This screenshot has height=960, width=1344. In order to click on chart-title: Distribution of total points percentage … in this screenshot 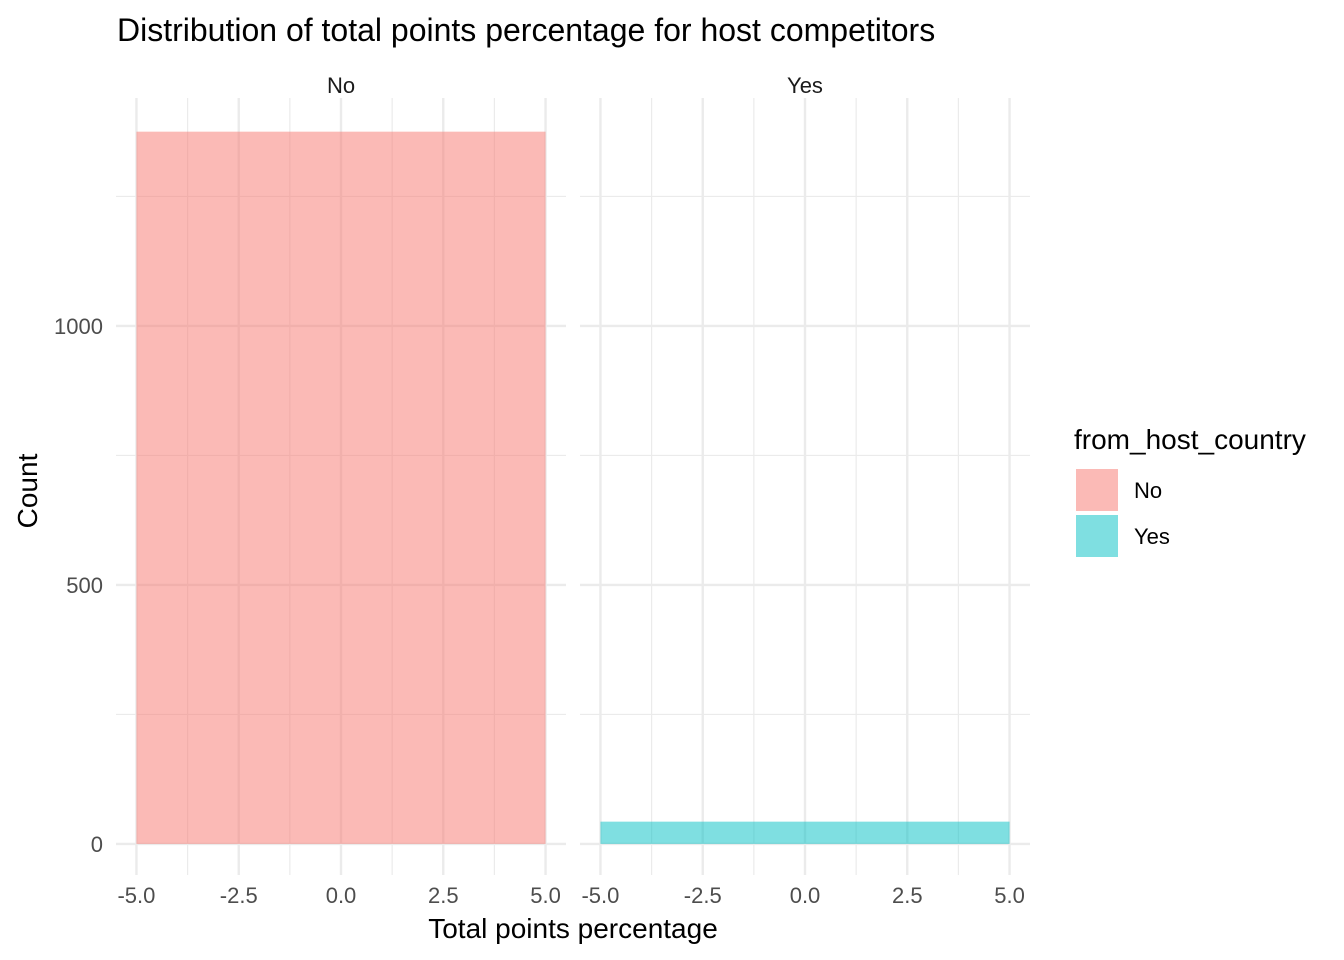, I will do `click(526, 30)`.